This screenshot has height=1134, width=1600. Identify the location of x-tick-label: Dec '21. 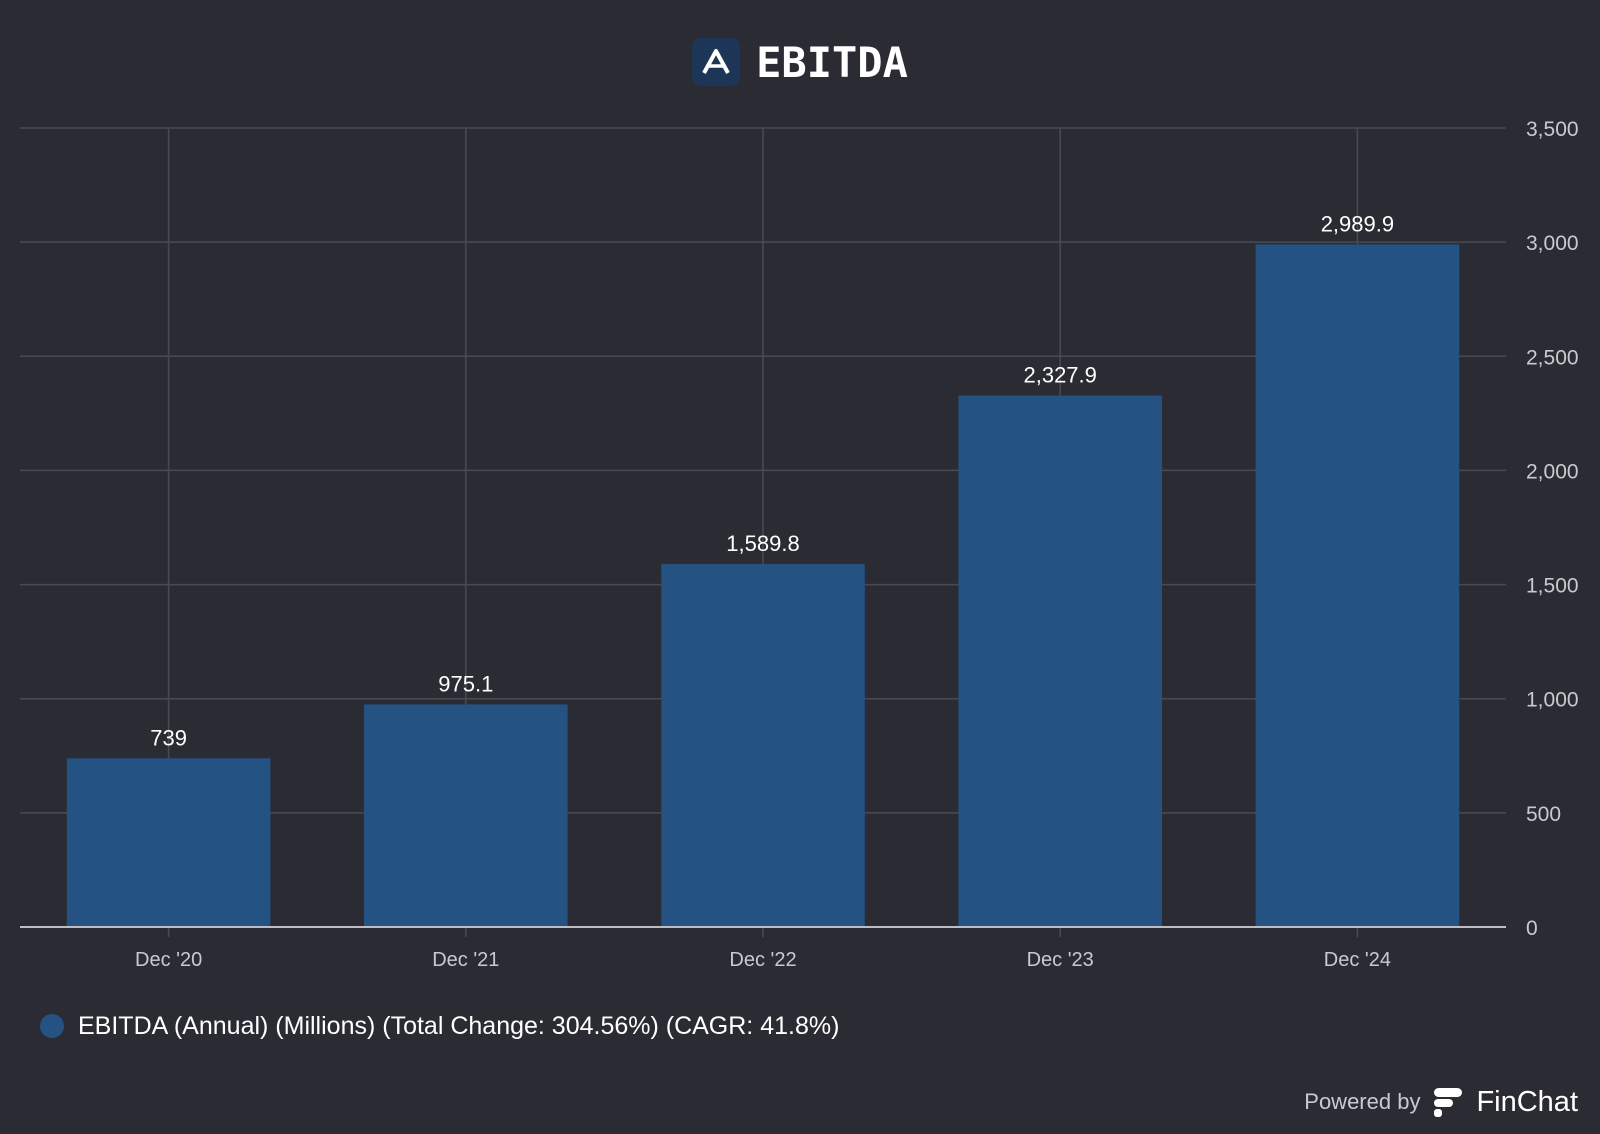
(465, 960).